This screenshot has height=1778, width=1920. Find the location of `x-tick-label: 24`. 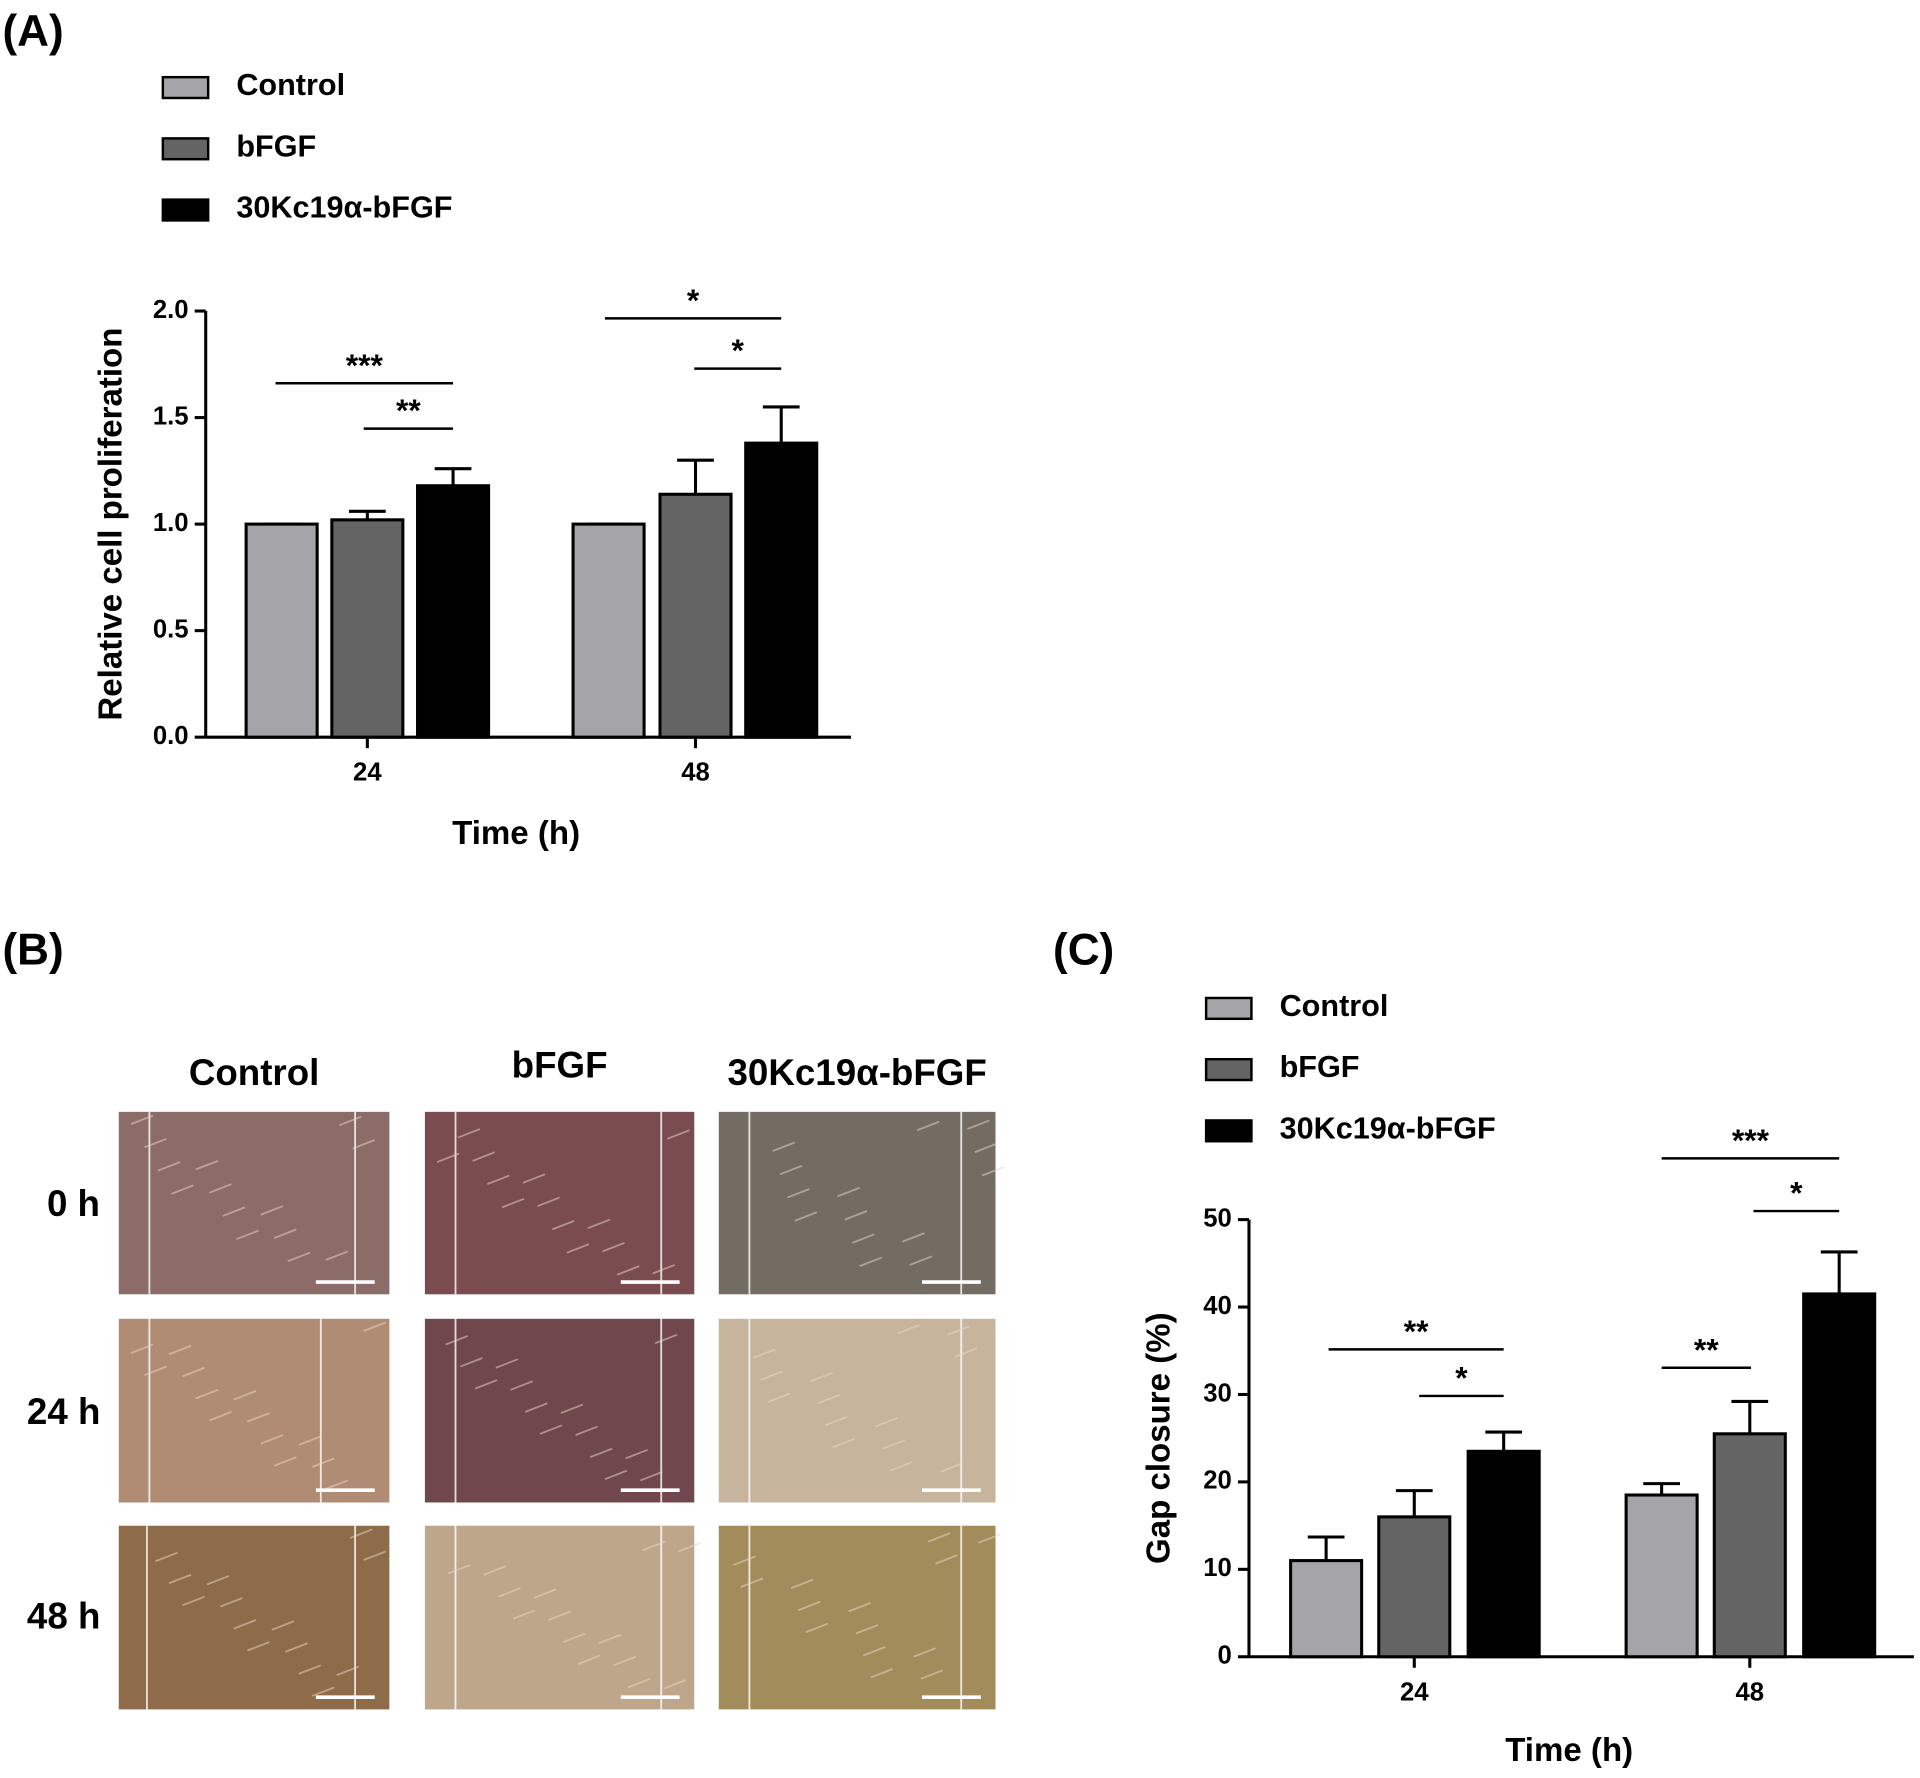

x-tick-label: 24 is located at coordinates (367, 773).